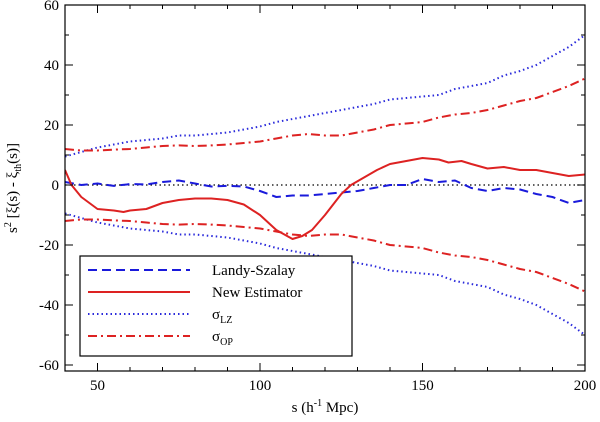 This screenshot has width=600, height=422. I want to click on legend-label-sigma-lz: σLZ, so click(222, 316).